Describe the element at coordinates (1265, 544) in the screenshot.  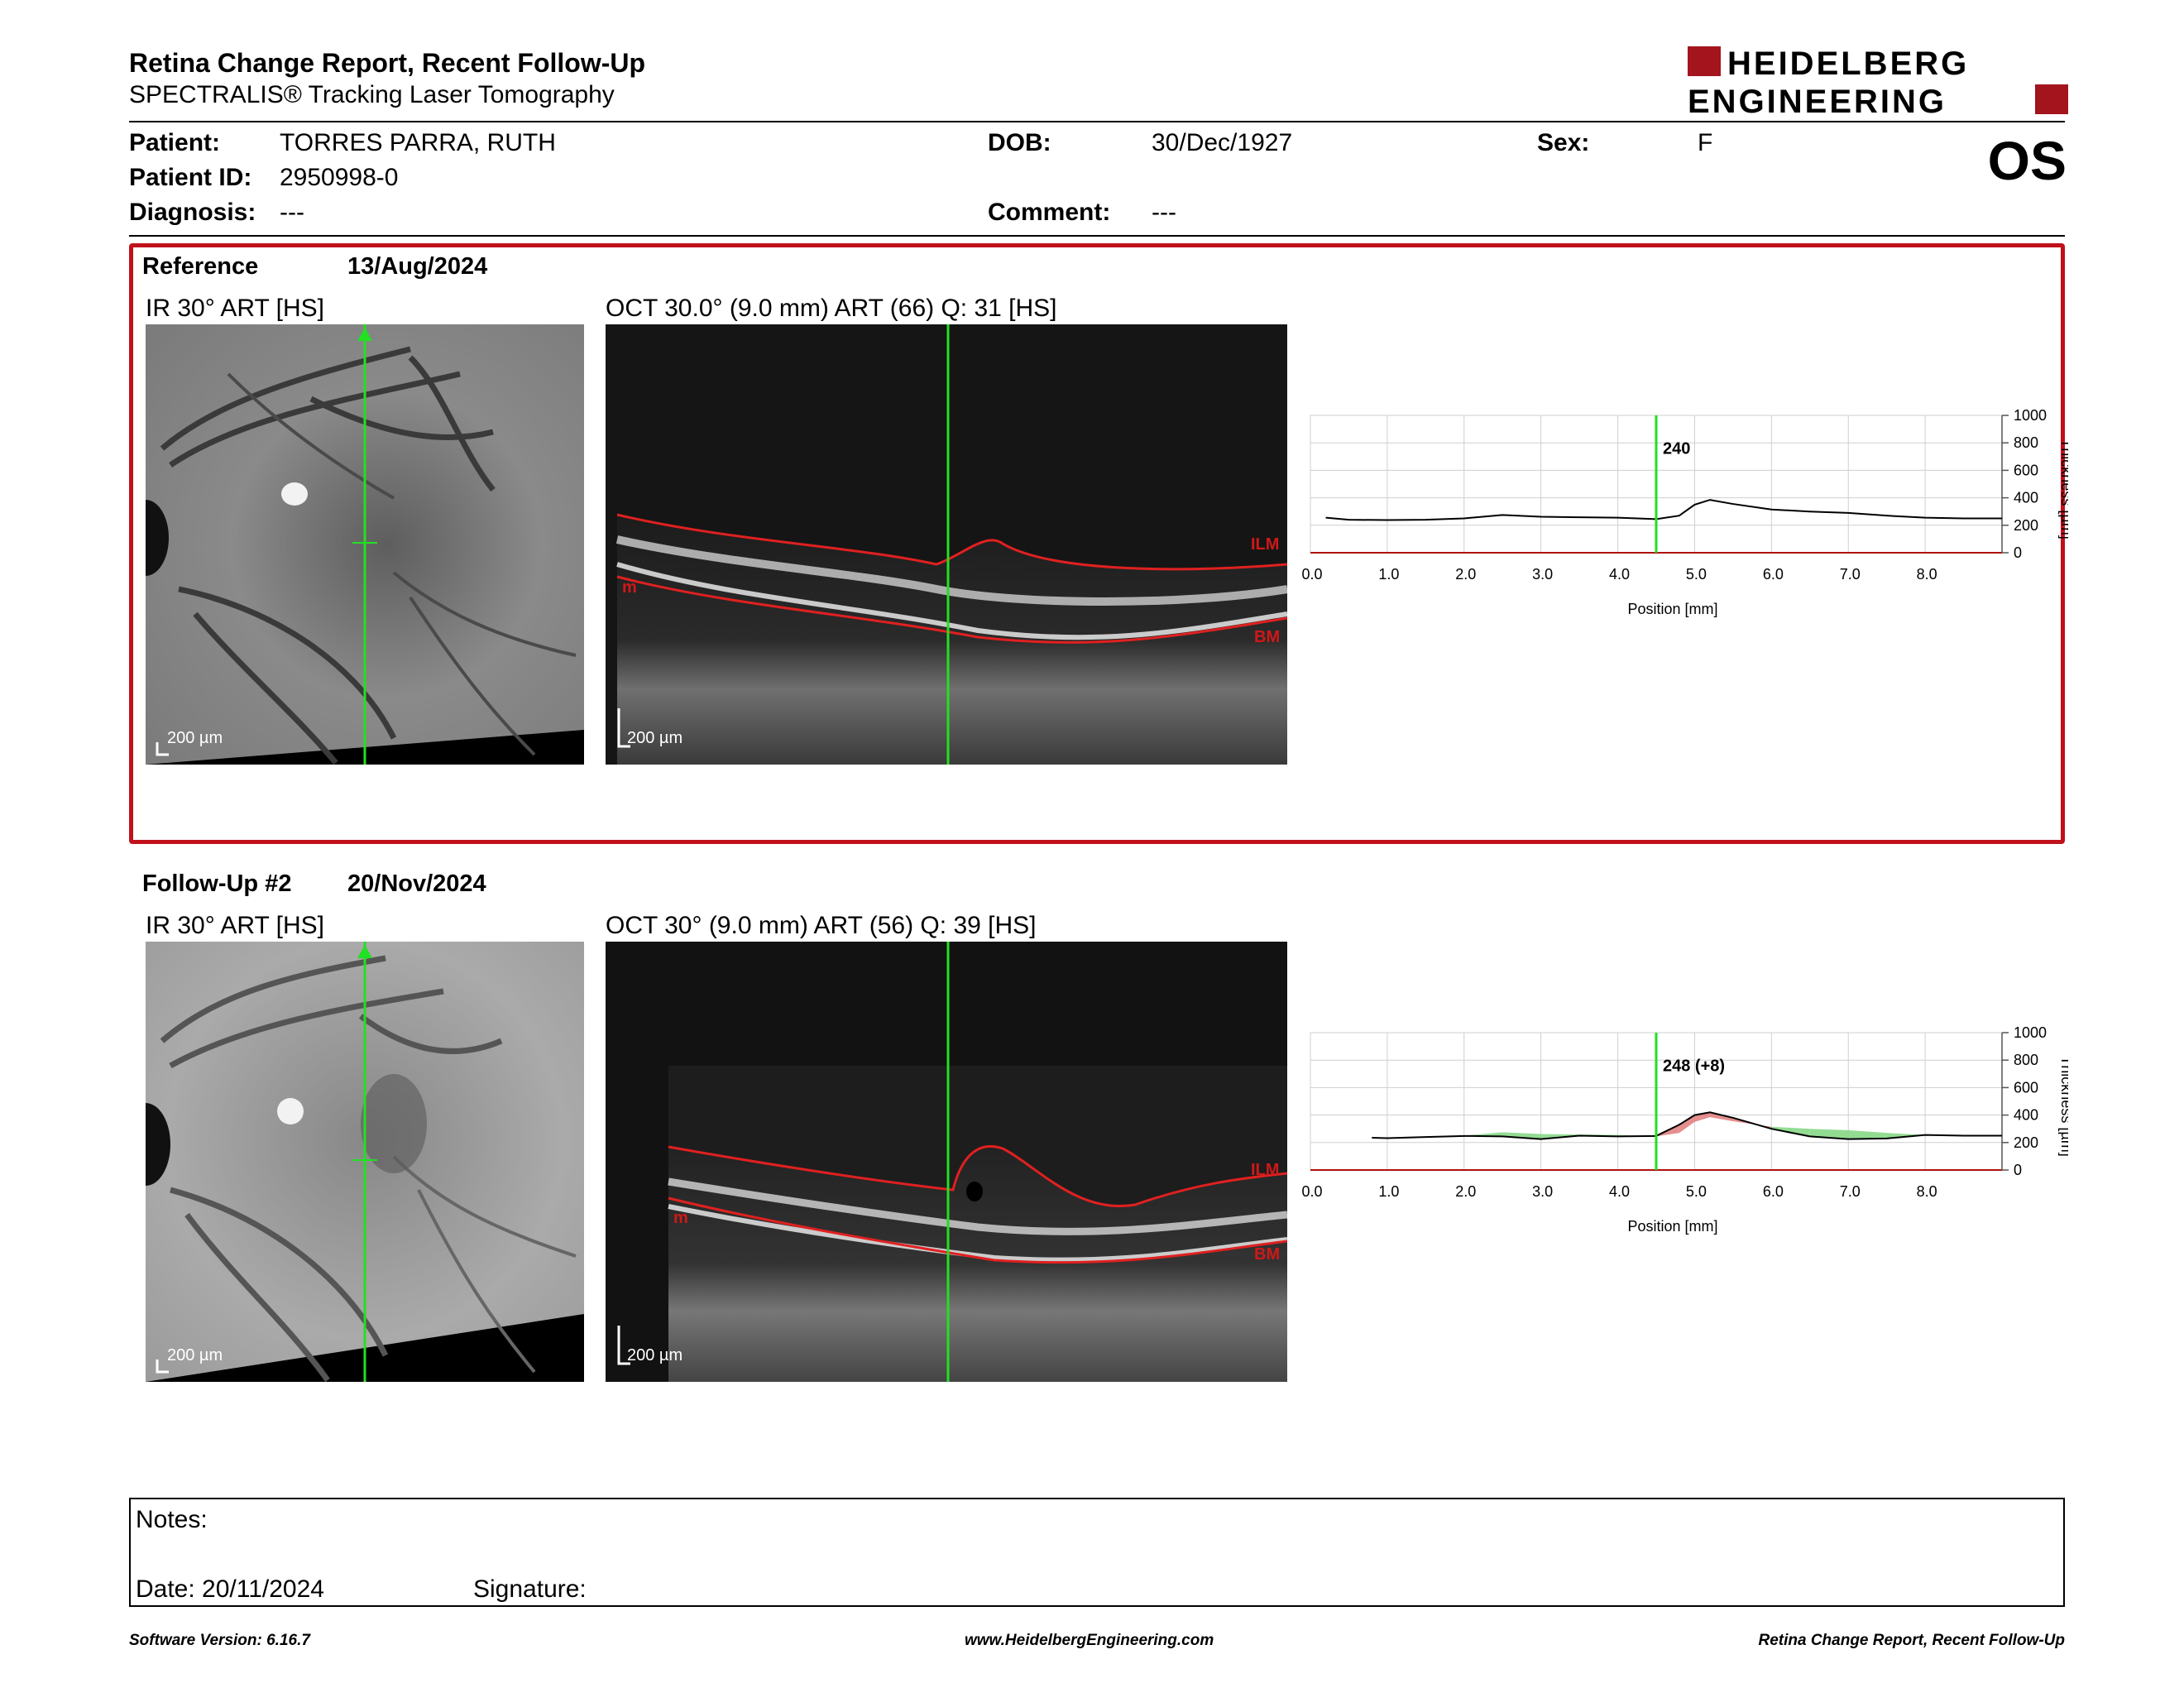
I see `reference-ilm-label: ILM` at that location.